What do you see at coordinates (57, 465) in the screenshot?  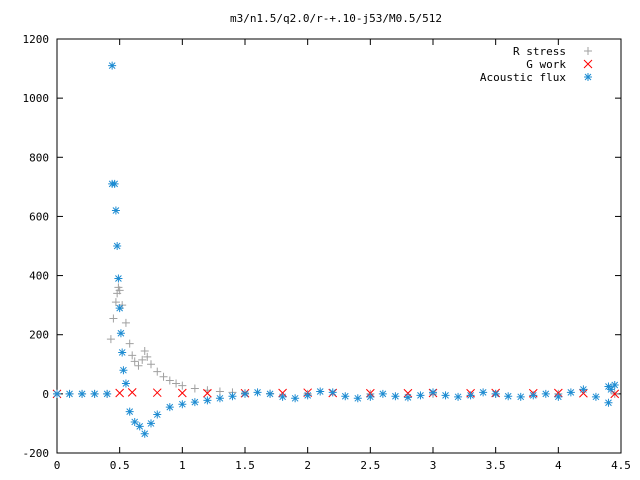 I see `x-tick-label: 0` at bounding box center [57, 465].